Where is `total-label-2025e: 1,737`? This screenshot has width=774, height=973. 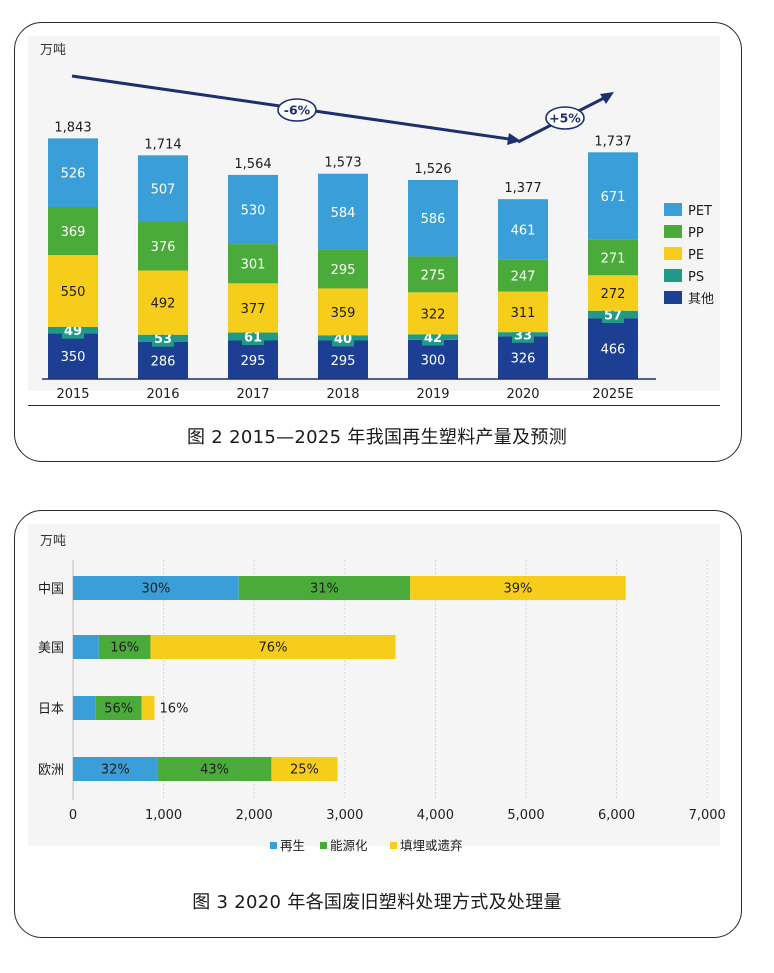
total-label-2025e: 1,737 is located at coordinates (612, 141).